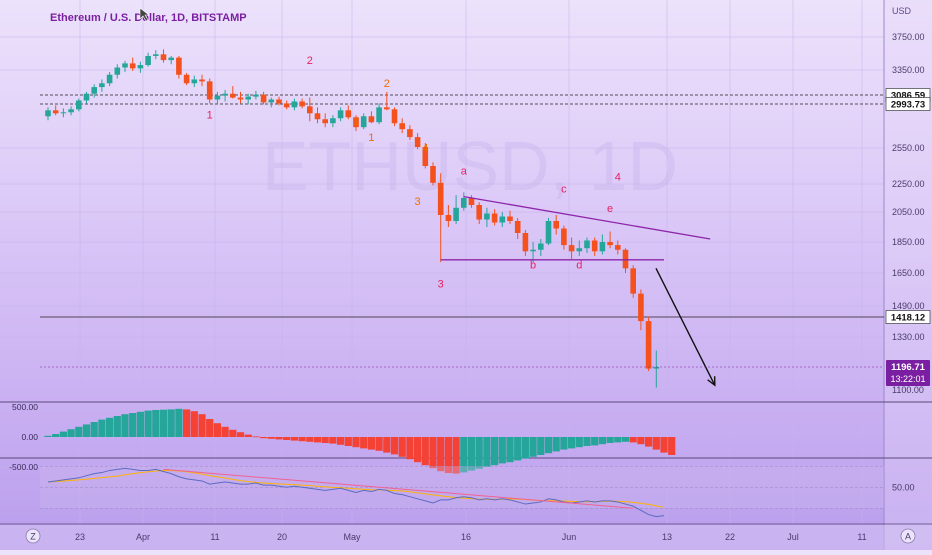 The image size is (932, 555). What do you see at coordinates (908, 306) in the screenshot?
I see `price-tick-label: 1490.00` at bounding box center [908, 306].